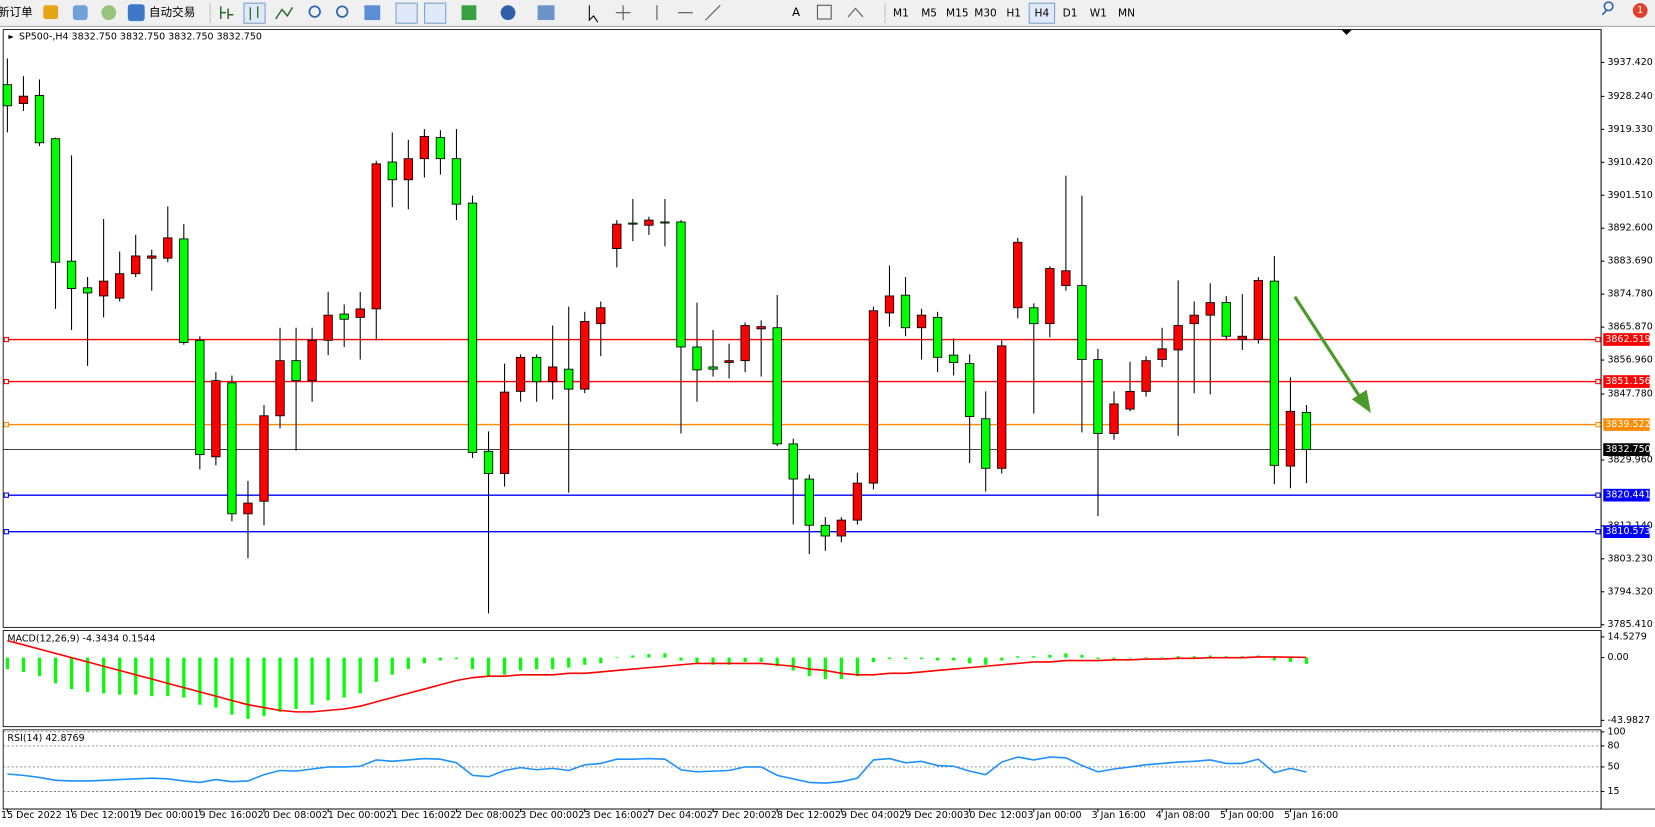 The image size is (1655, 827). I want to click on auto-trading-button: 自动交易, so click(172, 12).